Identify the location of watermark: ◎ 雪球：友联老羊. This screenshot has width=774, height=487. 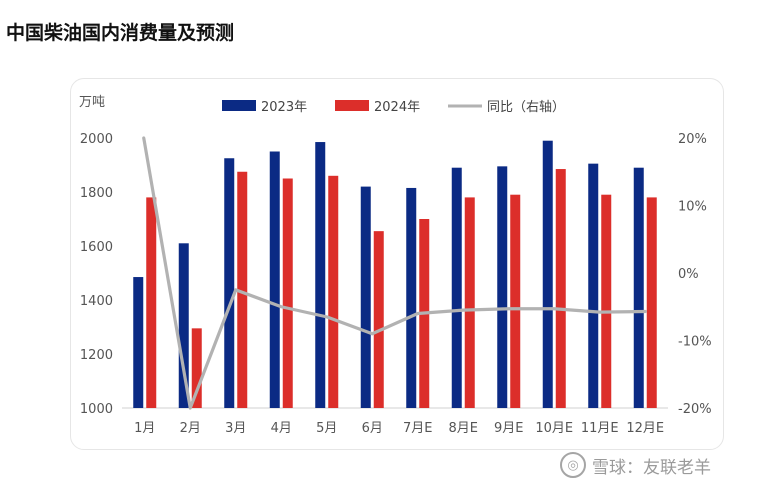
(635, 465).